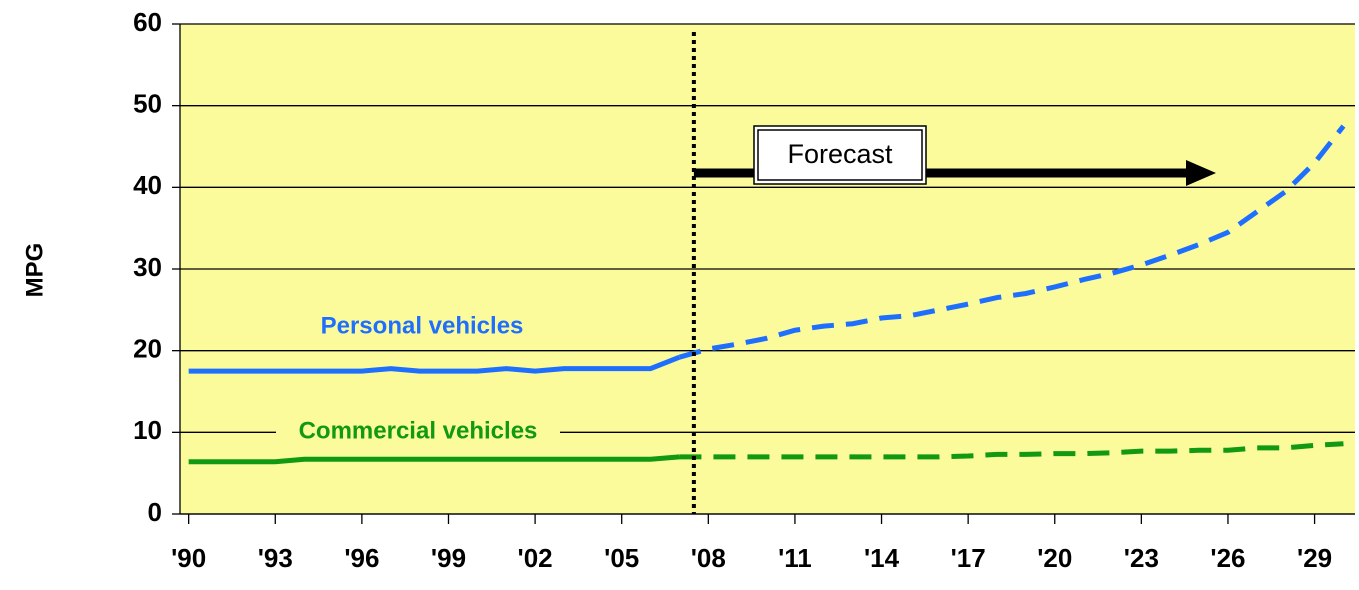 The image size is (1359, 590). Describe the element at coordinates (188, 558) in the screenshot. I see `x-tick-label: '90` at that location.